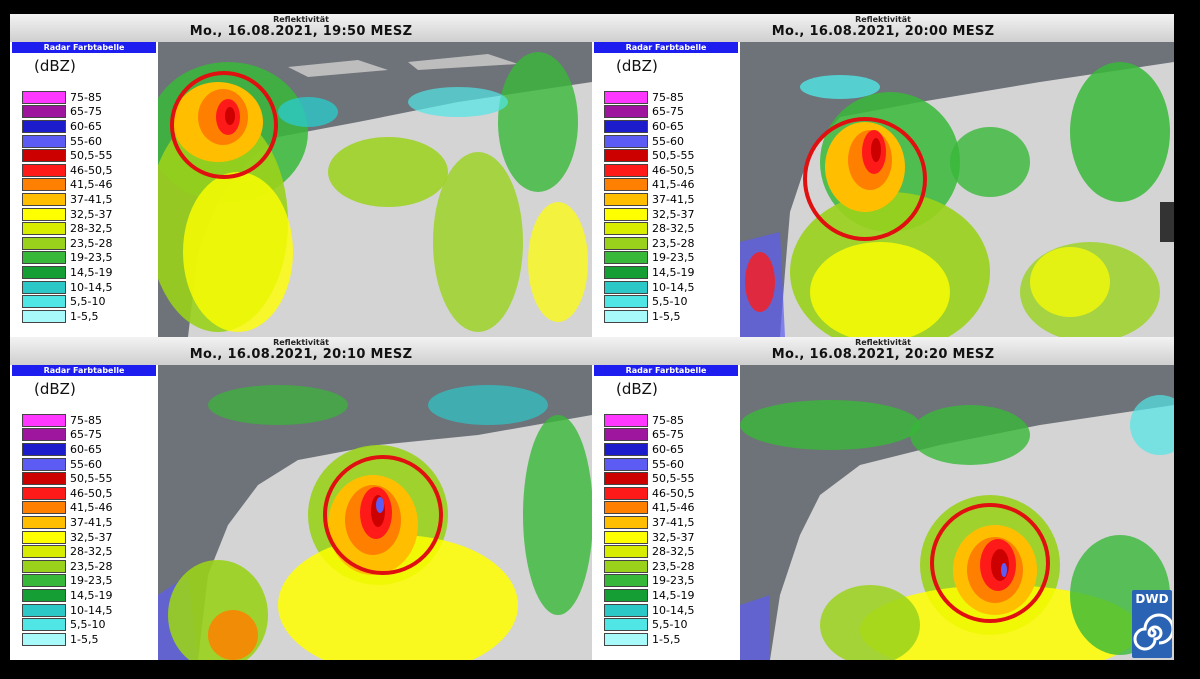 The width and height of the screenshot is (1200, 679). Describe the element at coordinates (86, 112) in the screenshot. I see `legend-label: 65-75` at that location.